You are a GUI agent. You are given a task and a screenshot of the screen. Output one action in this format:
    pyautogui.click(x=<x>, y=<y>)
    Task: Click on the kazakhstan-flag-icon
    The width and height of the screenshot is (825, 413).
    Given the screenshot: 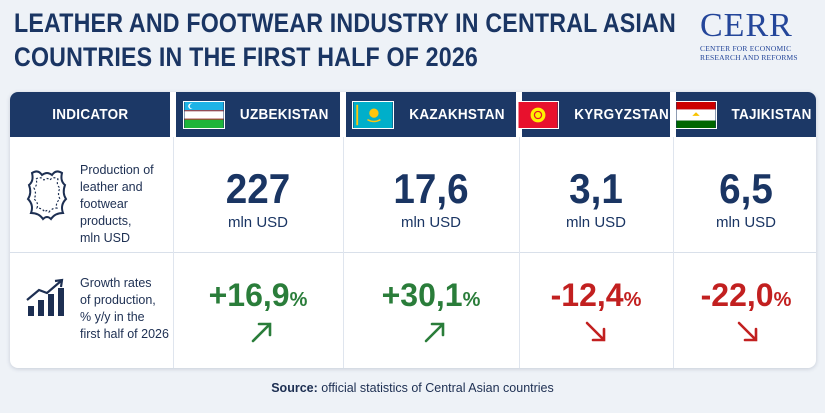 What is the action you would take?
    pyautogui.click(x=372, y=114)
    